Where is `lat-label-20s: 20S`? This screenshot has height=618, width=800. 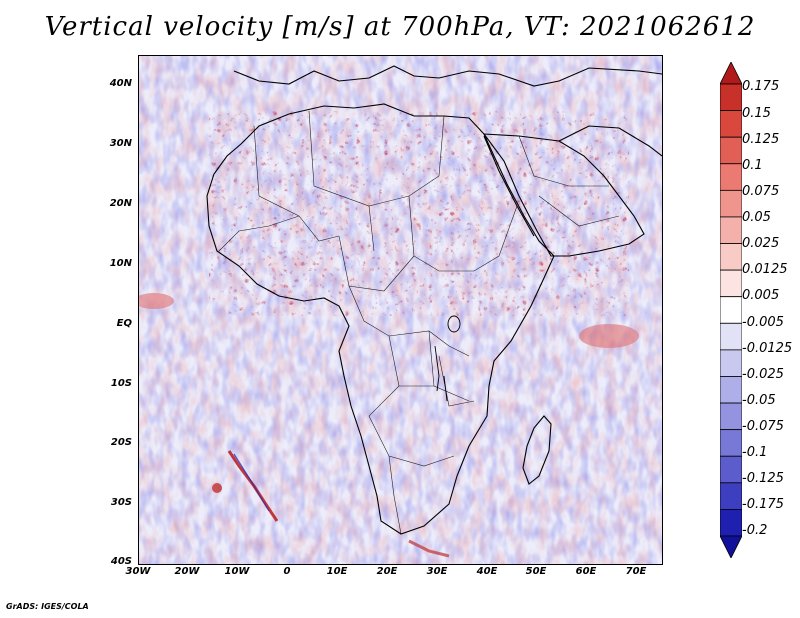 lat-label-20s: 20S is located at coordinates (121, 442).